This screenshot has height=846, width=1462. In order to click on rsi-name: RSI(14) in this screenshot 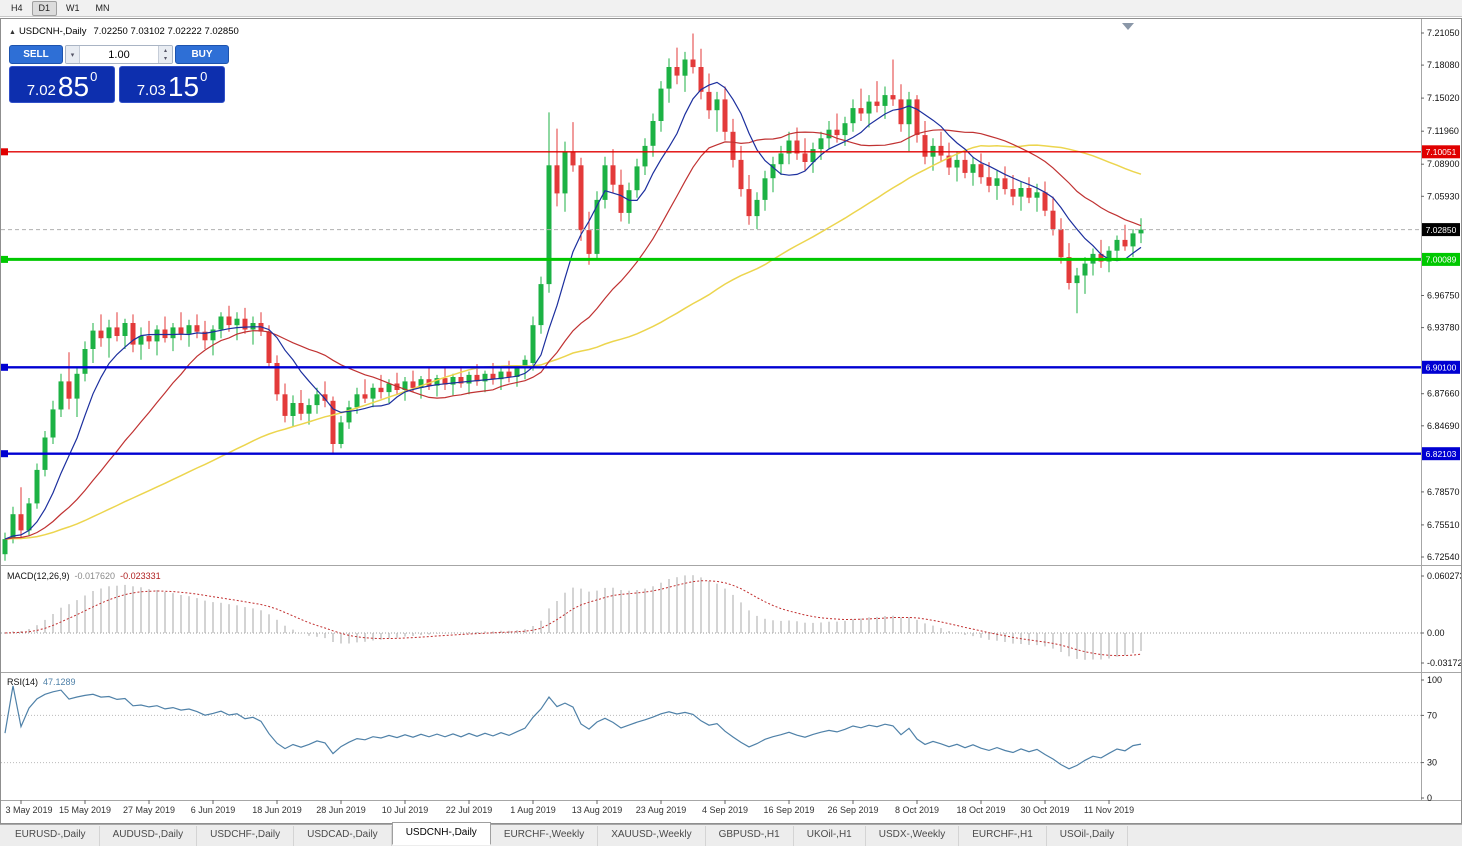, I will do `click(23, 682)`.